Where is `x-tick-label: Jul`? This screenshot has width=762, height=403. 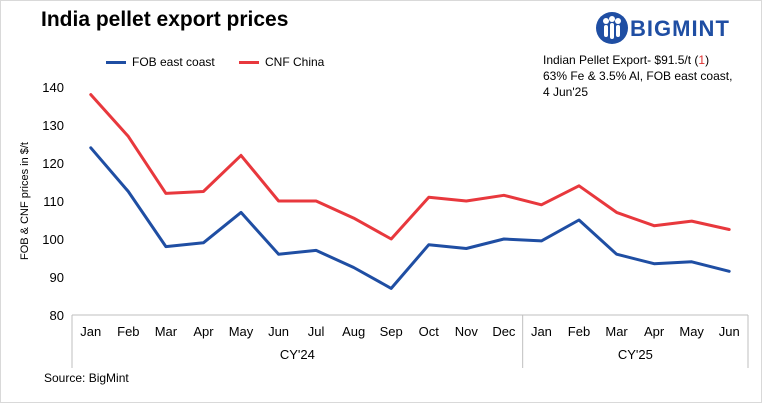
x-tick-label: Jul is located at coordinates (316, 331).